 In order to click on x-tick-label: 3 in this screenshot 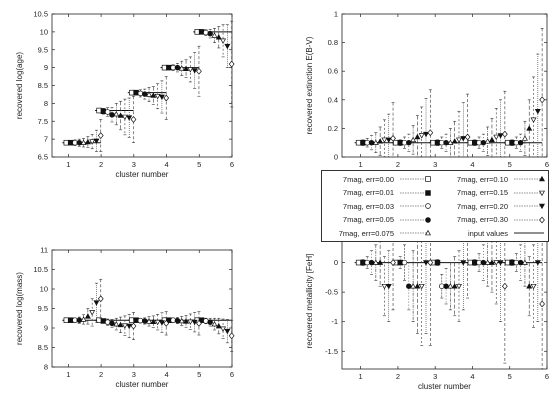, I will do `click(435, 164)`.